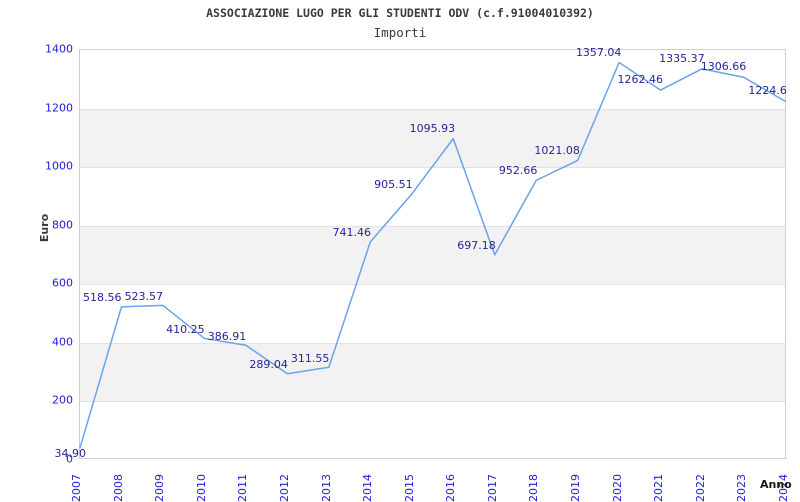 This screenshot has height=502, width=800. Describe the element at coordinates (534, 488) in the screenshot. I see `x-tick-label: 2018` at that location.